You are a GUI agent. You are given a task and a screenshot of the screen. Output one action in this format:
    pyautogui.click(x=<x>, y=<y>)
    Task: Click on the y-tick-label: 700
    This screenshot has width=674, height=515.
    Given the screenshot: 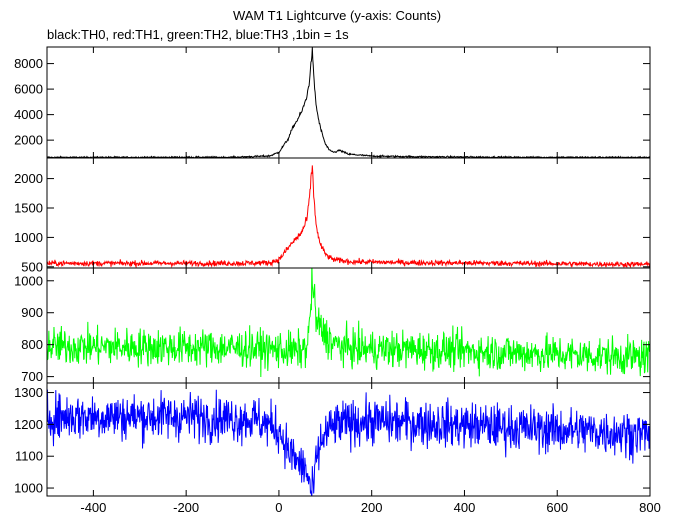 What is the action you would take?
    pyautogui.click(x=32, y=376)
    